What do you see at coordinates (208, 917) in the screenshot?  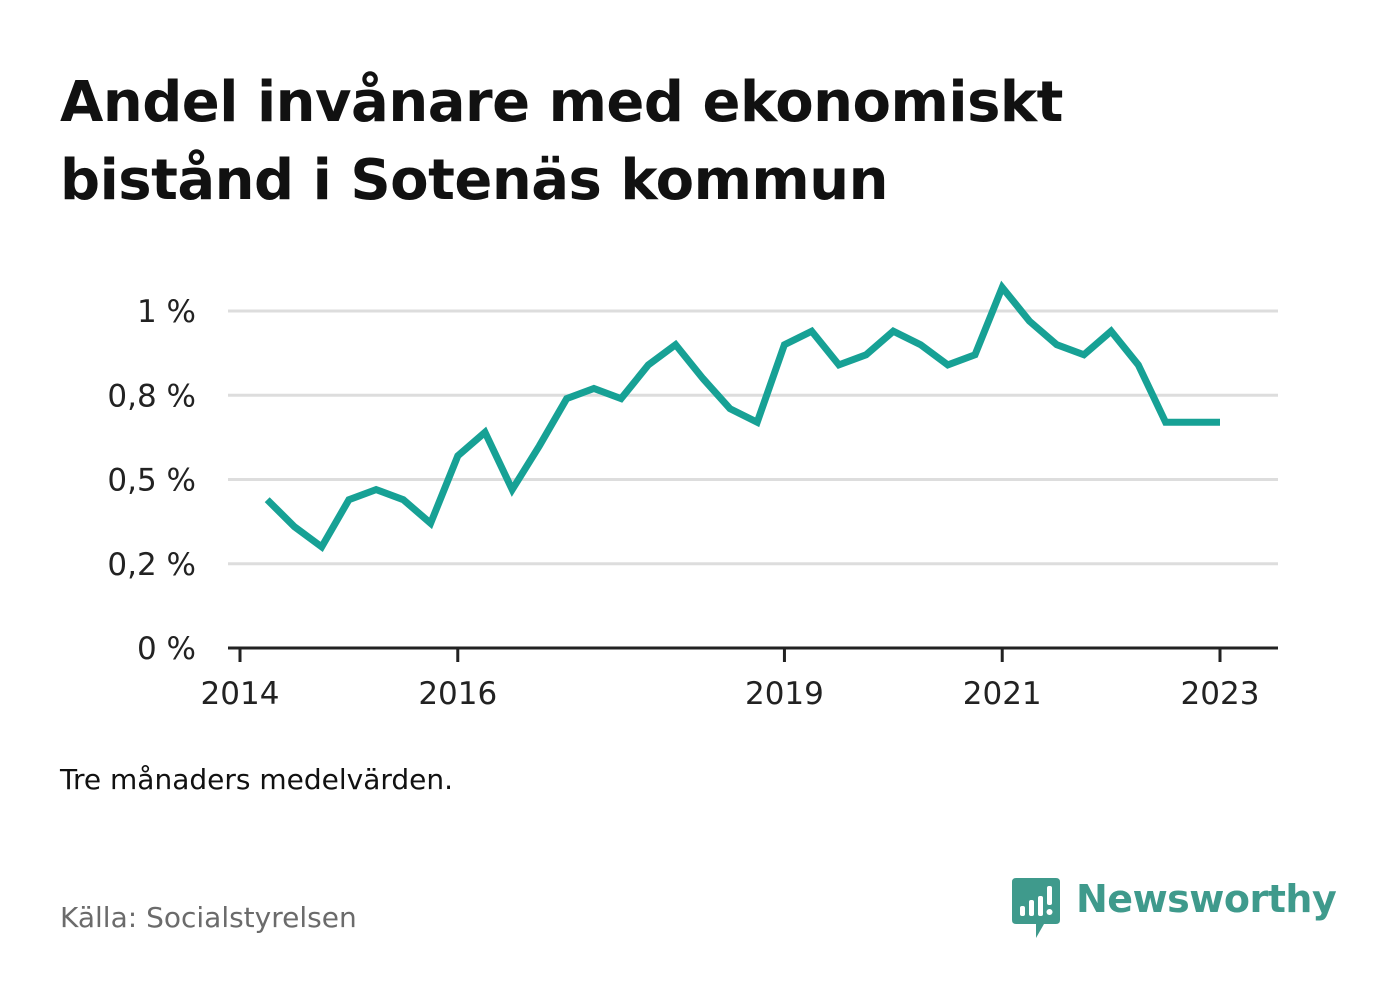 I see `source-text: Källa: Socialstyrelsen` at bounding box center [208, 917].